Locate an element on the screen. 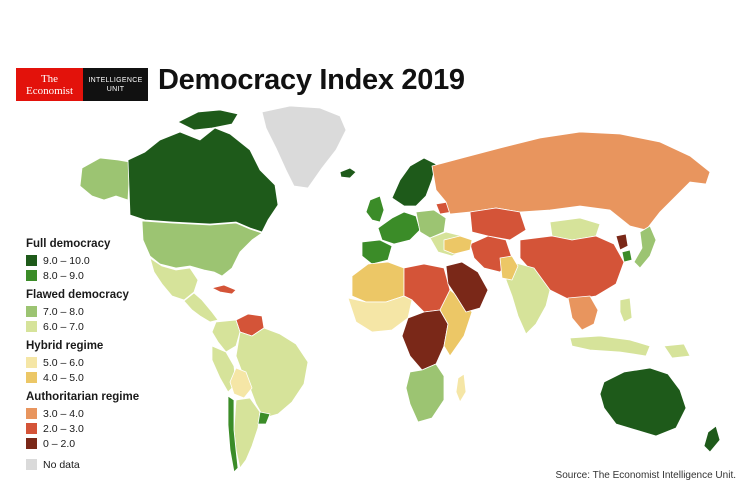 The height and width of the screenshot is (500, 750). legend-label: 7.0 – 8.0 is located at coordinates (63, 311).